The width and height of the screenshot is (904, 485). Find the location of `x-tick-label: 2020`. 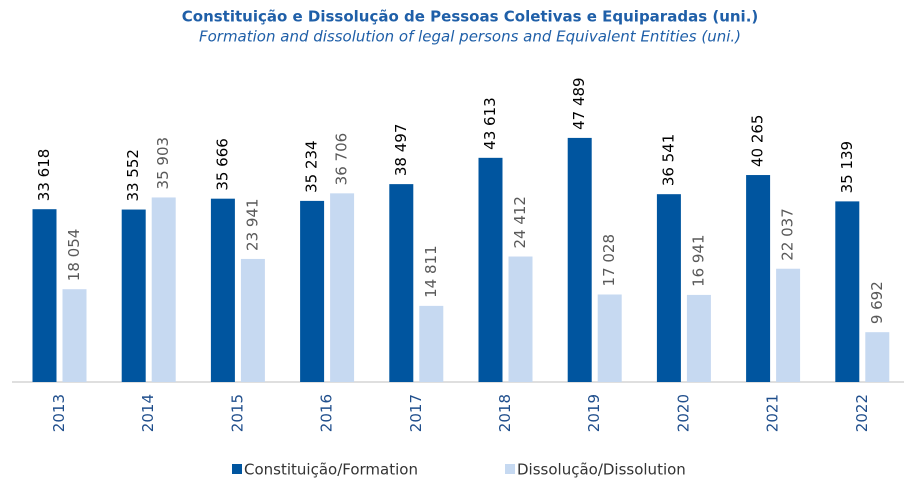

x-tick-label: 2020 is located at coordinates (683, 413).